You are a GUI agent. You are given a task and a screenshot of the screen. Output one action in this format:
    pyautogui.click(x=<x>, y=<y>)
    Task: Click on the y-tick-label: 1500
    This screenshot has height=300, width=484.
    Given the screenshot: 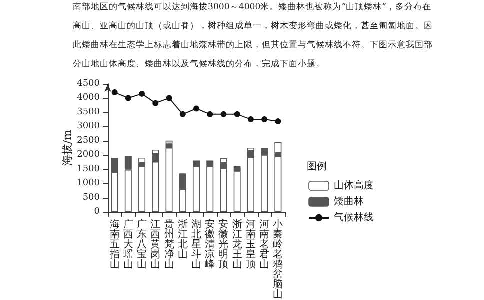 What is the action you would take?
    pyautogui.click(x=88, y=169)
    